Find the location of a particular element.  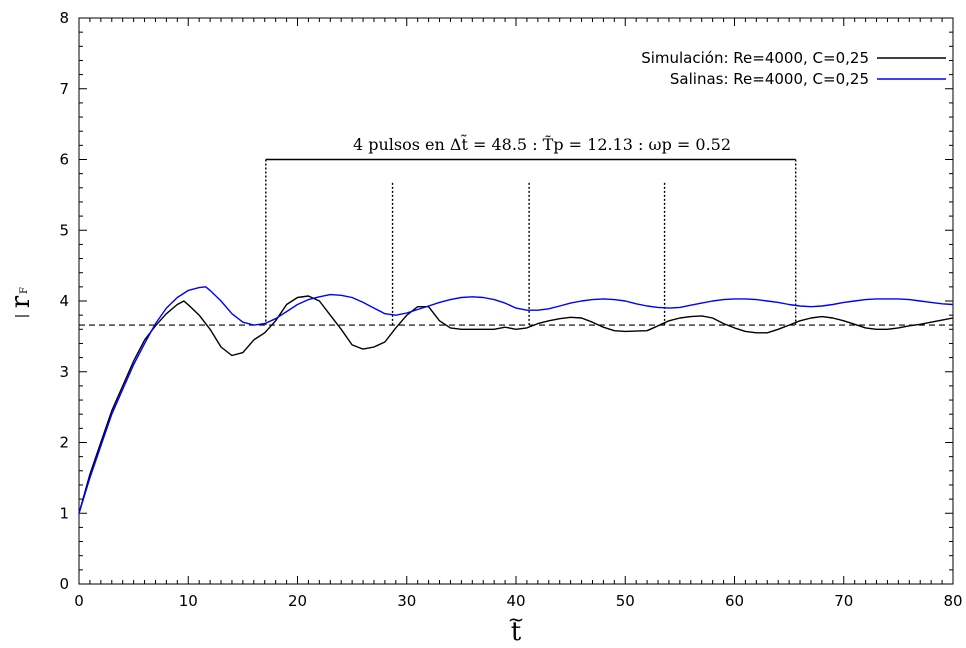

x-tick-label: 20 is located at coordinates (297, 601).